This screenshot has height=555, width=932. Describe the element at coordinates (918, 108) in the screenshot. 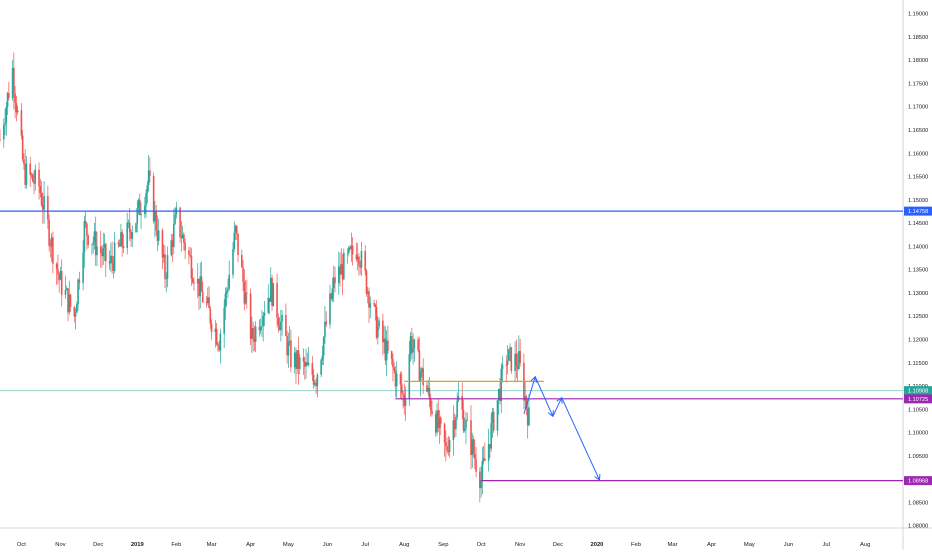

I see `price-tick-label: 1.17000` at that location.